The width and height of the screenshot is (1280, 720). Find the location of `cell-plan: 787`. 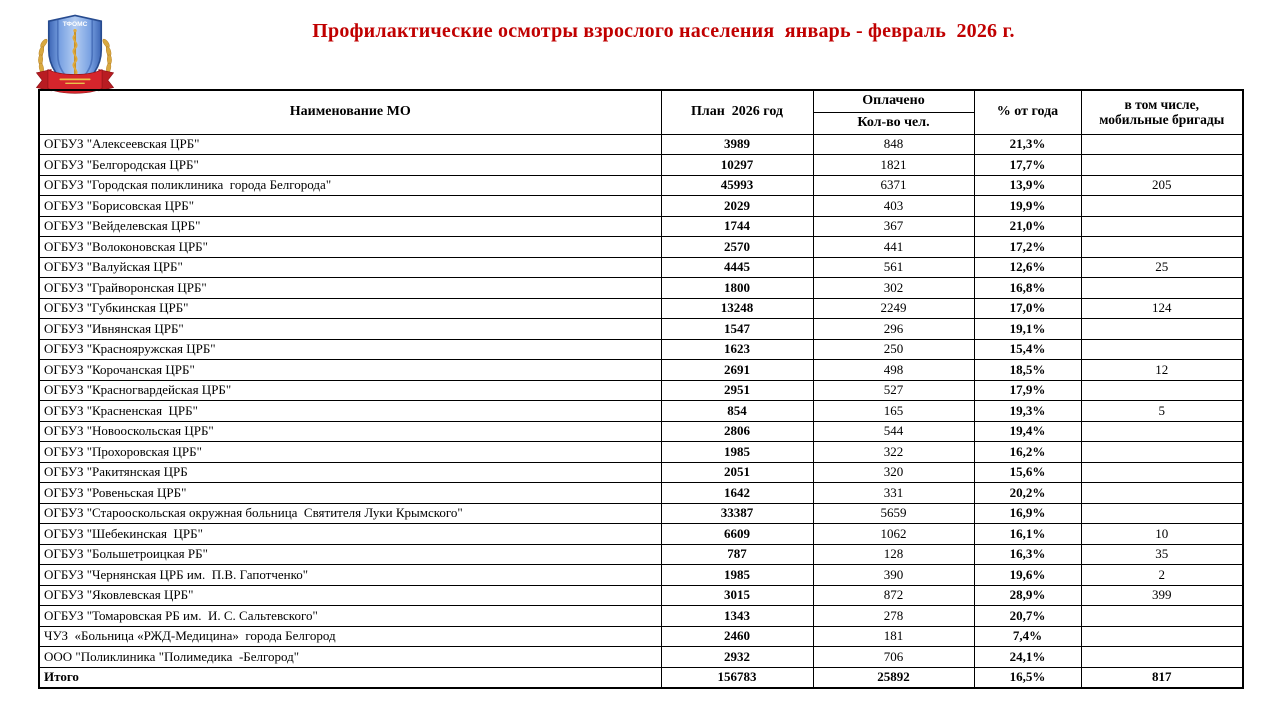

cell-plan: 787 is located at coordinates (737, 554).